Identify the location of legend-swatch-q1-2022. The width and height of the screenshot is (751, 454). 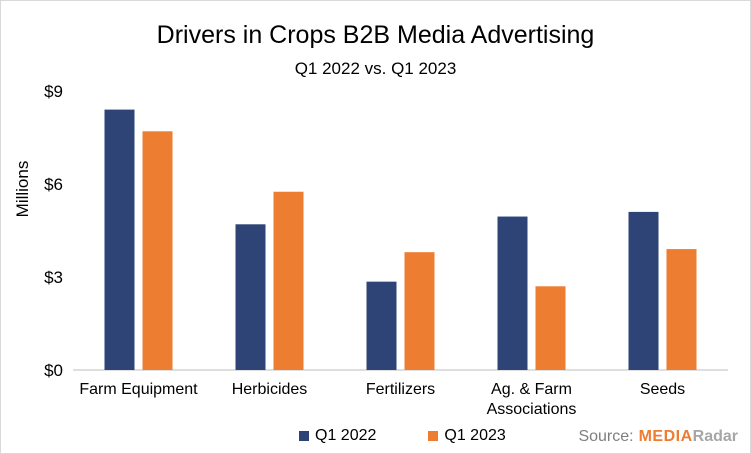
(304, 436).